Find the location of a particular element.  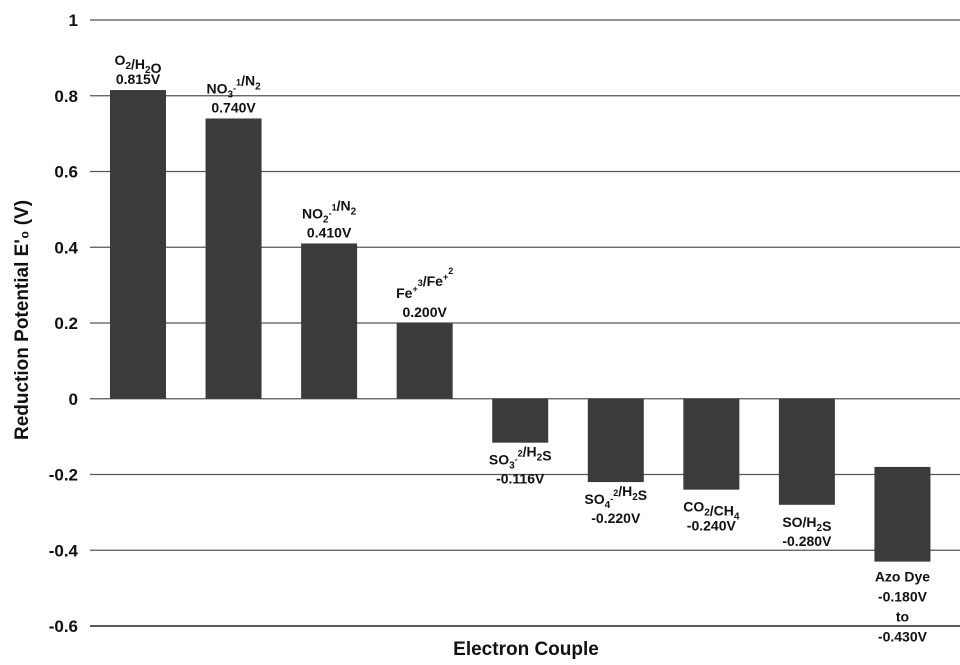

y-tick-label: -0.4 is located at coordinates (64, 550).